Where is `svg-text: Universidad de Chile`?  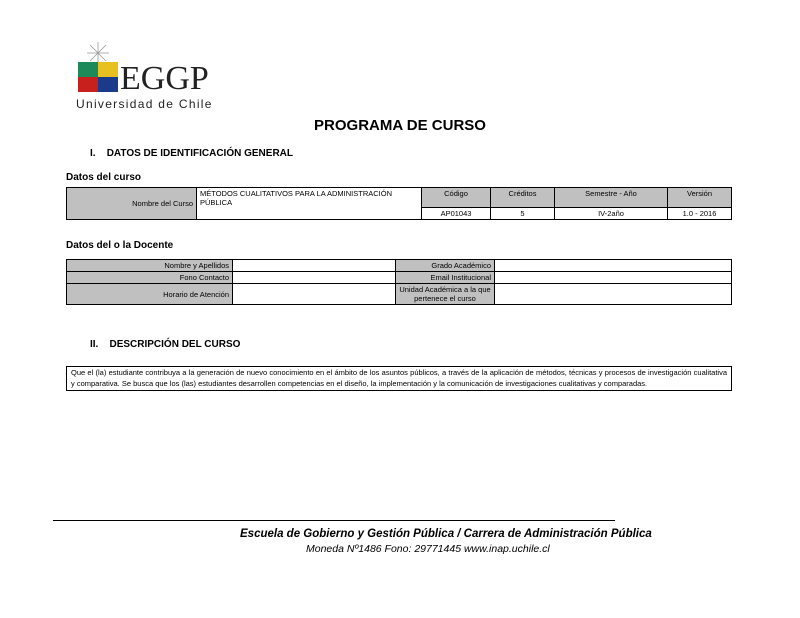
svg-text: Universidad de Chile is located at coordinates (144, 104).